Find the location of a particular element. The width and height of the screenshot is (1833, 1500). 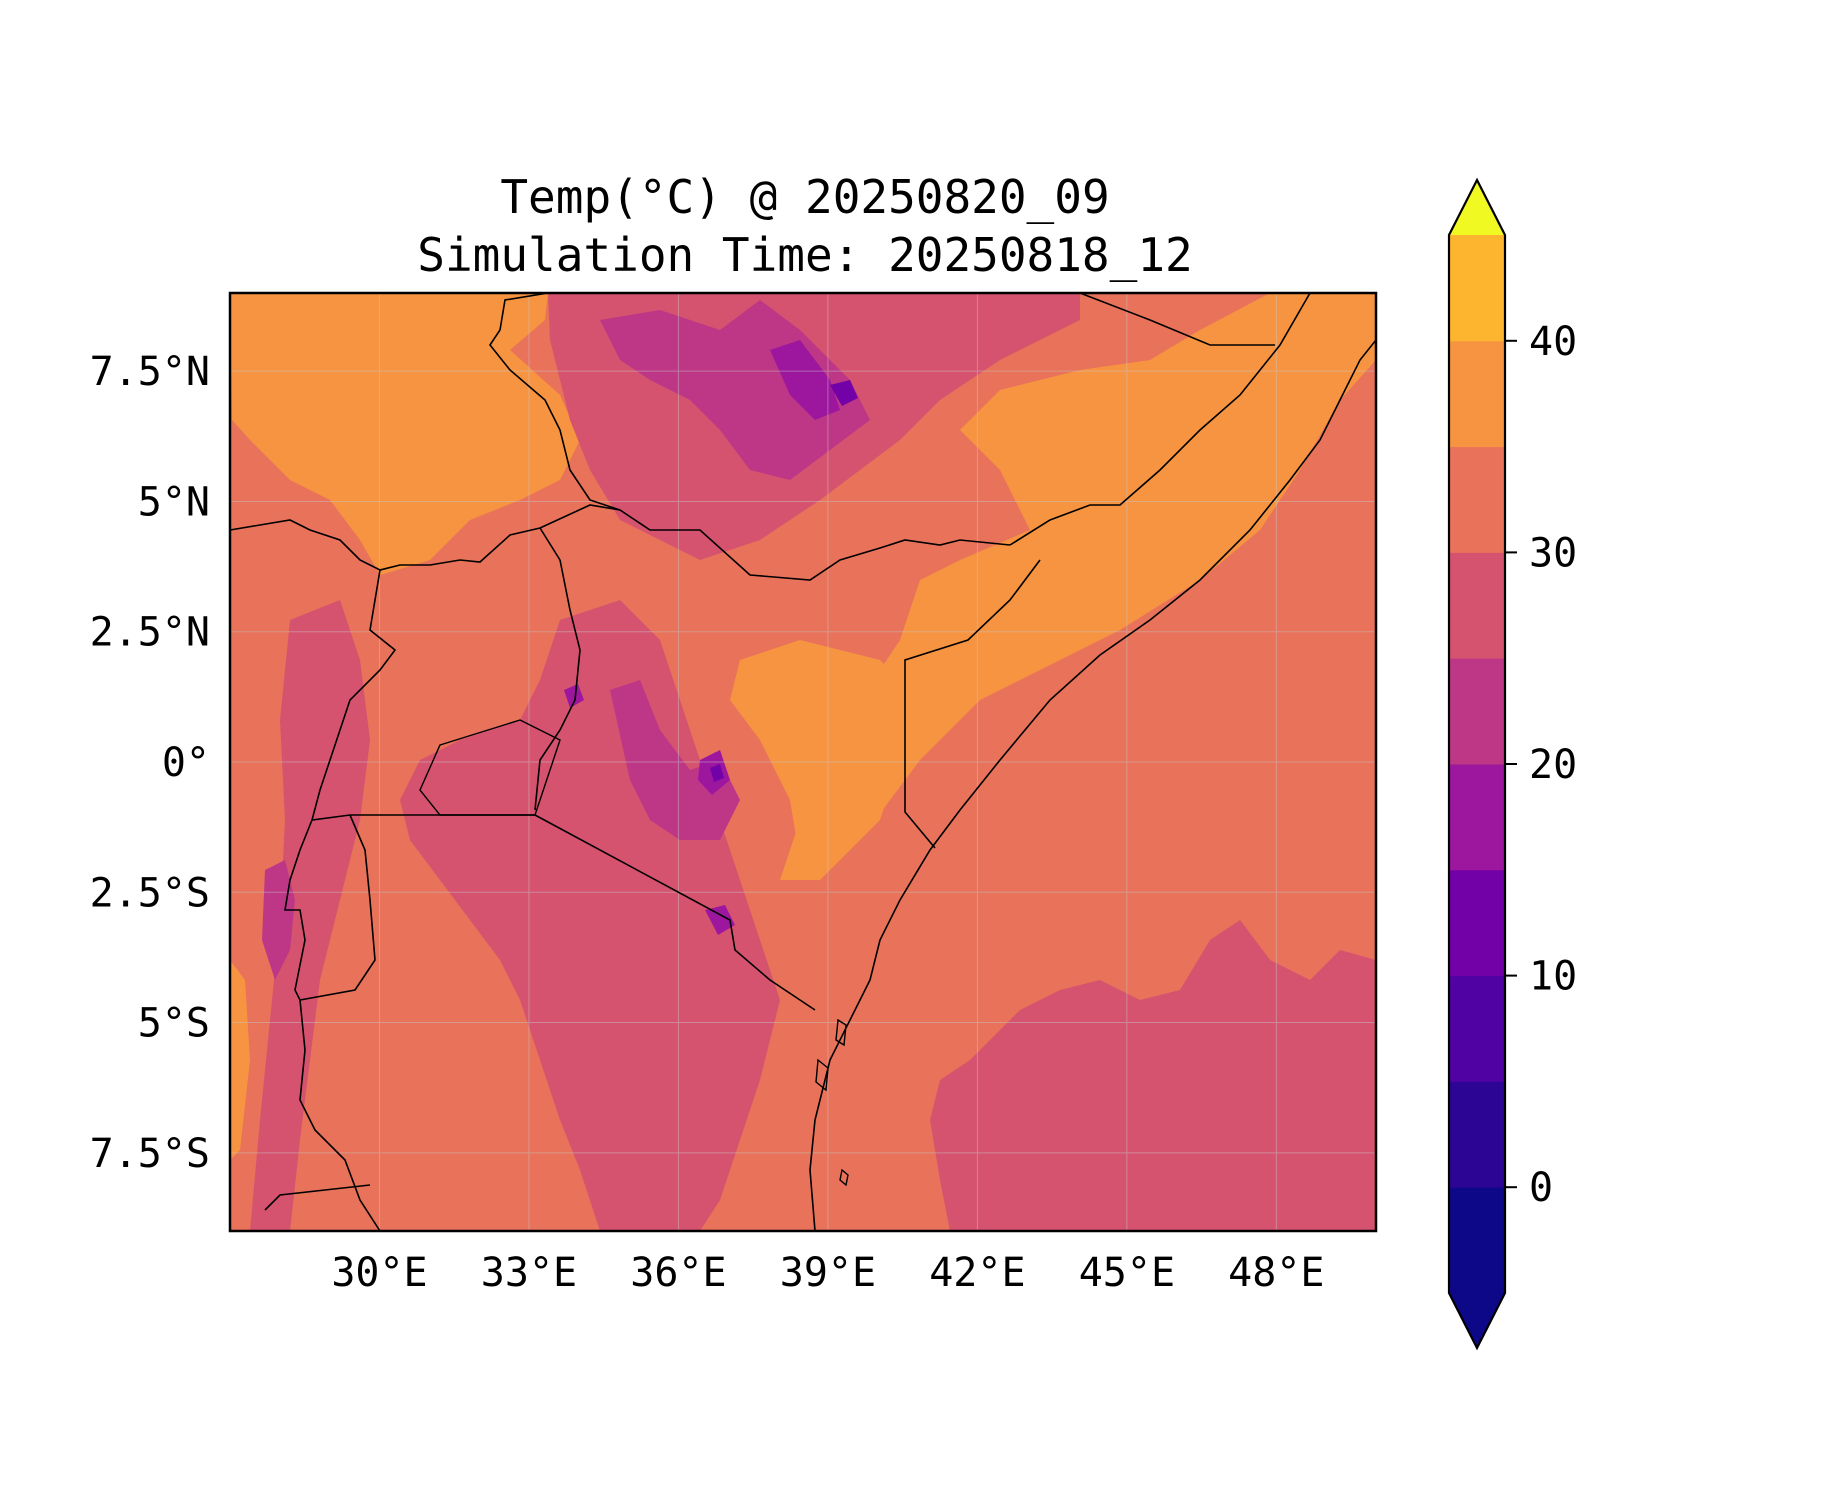

x-tick-label: 39°E is located at coordinates (828, 1273).